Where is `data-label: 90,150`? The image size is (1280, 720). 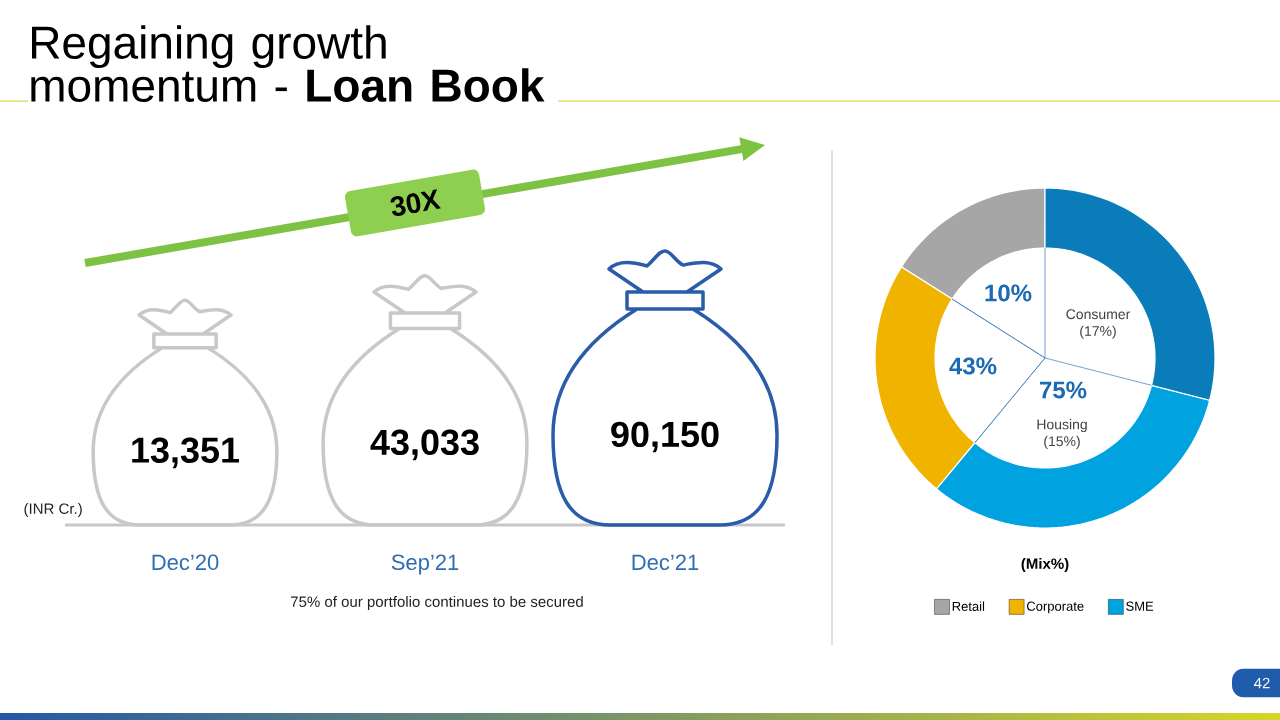 data-label: 90,150 is located at coordinates (665, 437).